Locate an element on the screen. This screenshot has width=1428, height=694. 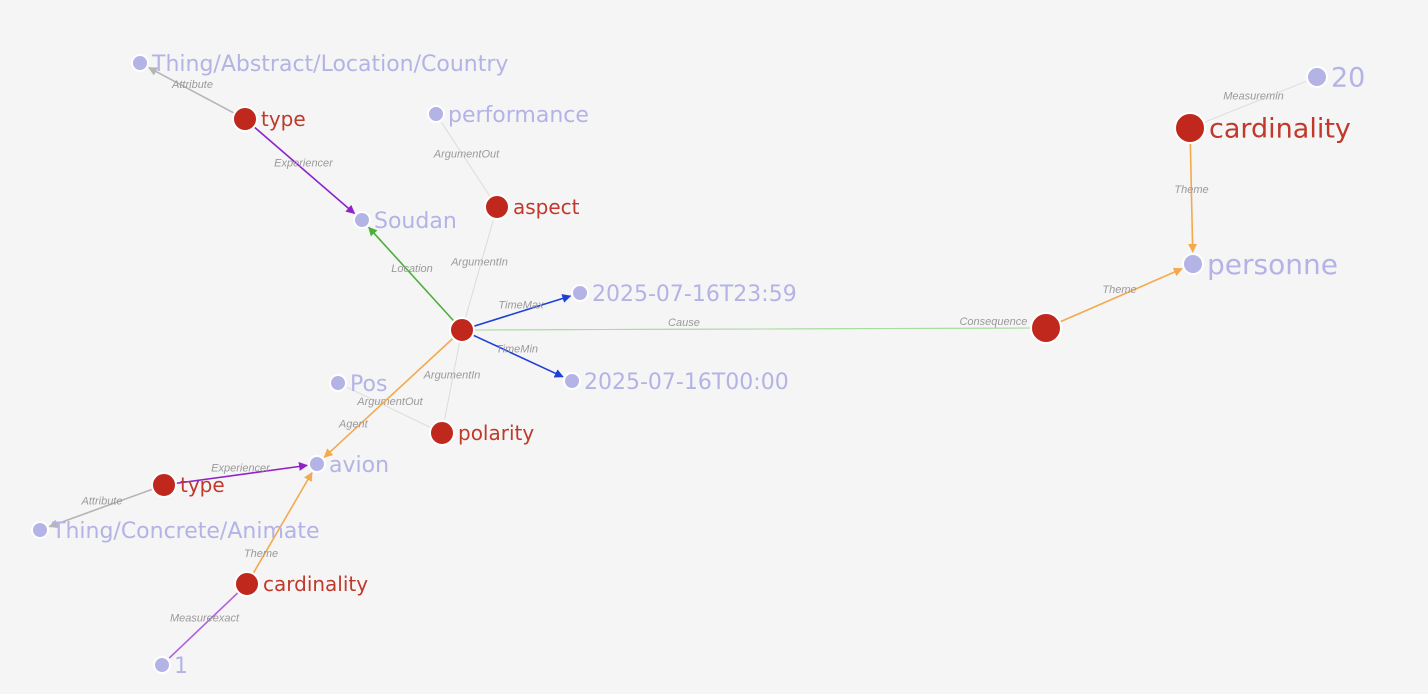
edge-consequence: Consequence is located at coordinates (753, 323).